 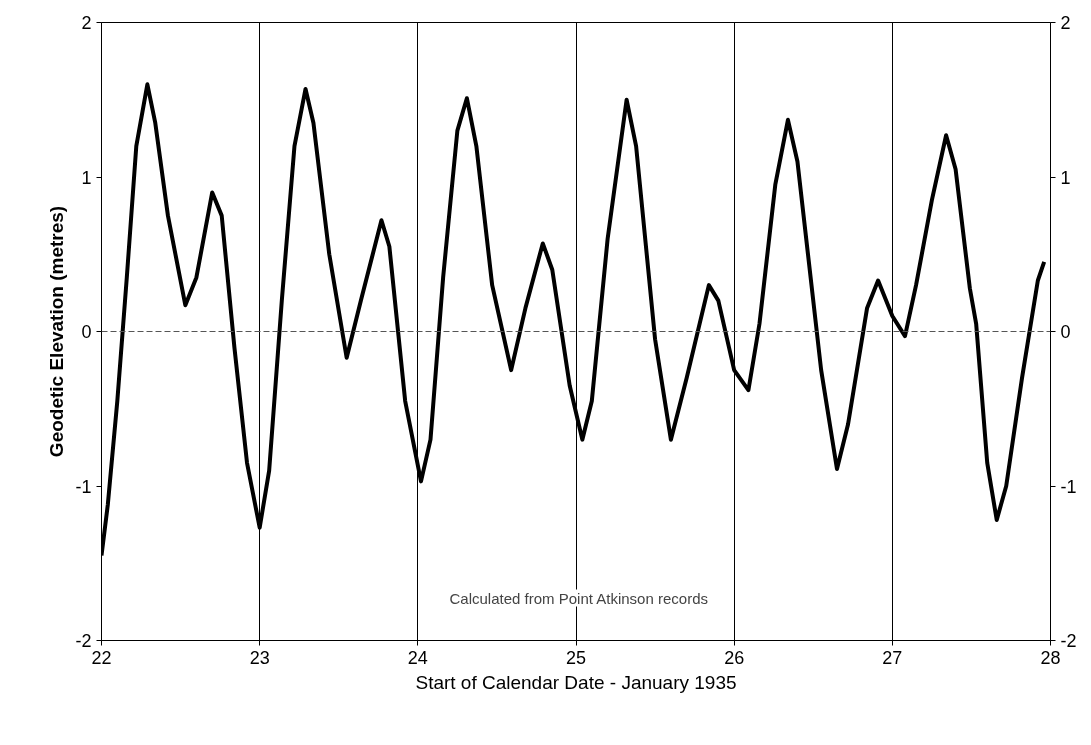 What do you see at coordinates (1050, 657) in the screenshot?
I see `x-tick-label: 28` at bounding box center [1050, 657].